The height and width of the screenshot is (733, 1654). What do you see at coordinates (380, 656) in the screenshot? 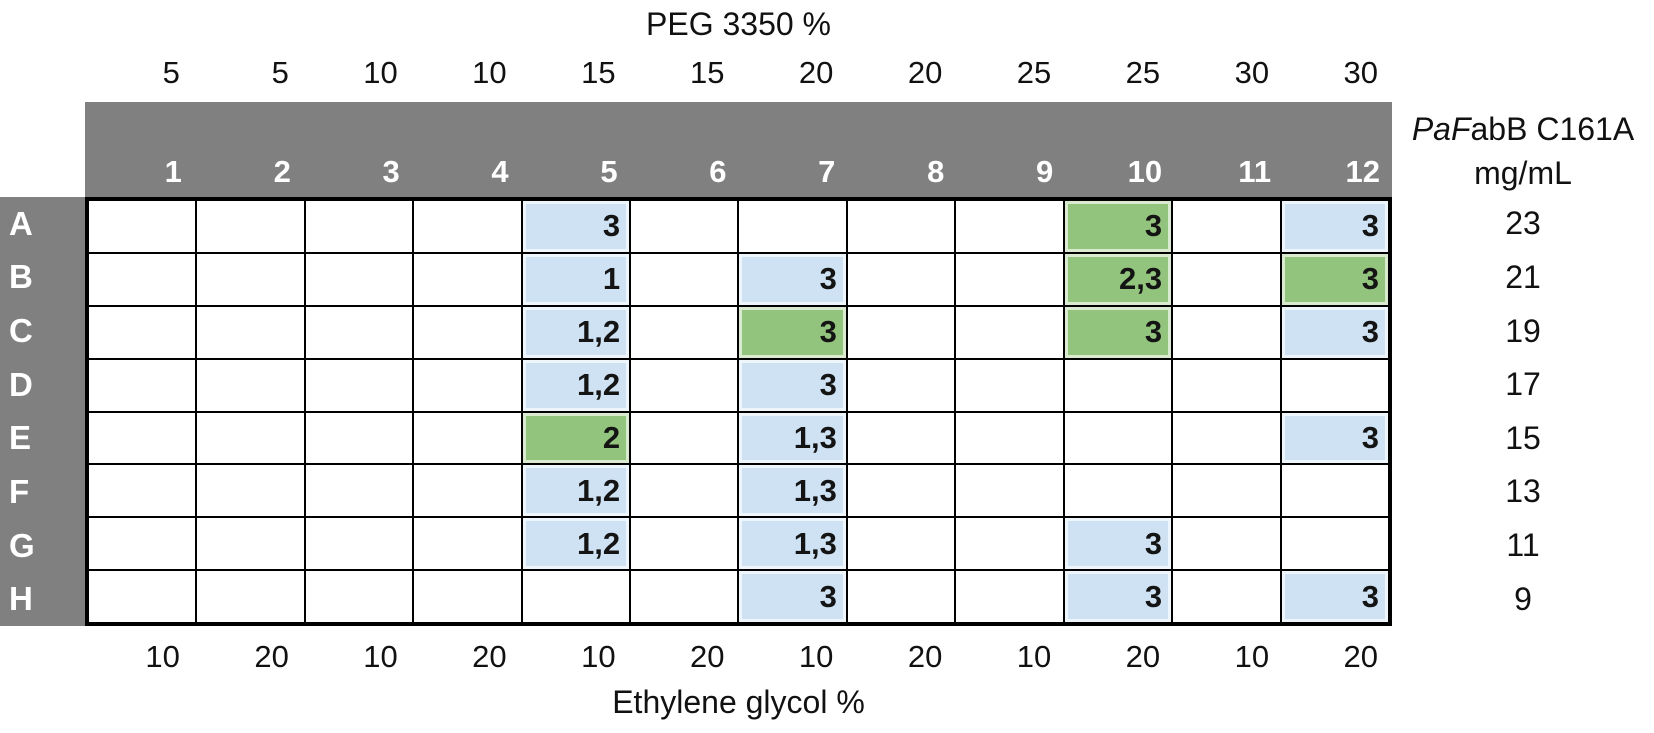
I see `eg-value-col-3: 10` at bounding box center [380, 656].